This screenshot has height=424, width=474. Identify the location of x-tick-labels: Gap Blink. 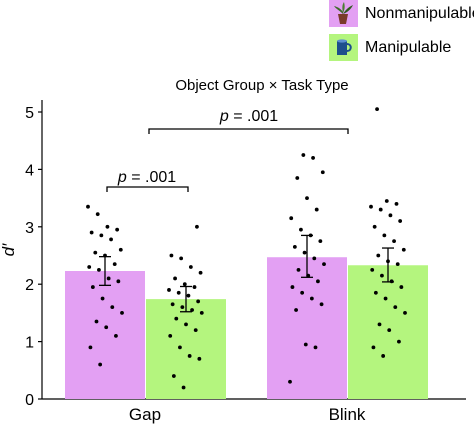
(247, 414).